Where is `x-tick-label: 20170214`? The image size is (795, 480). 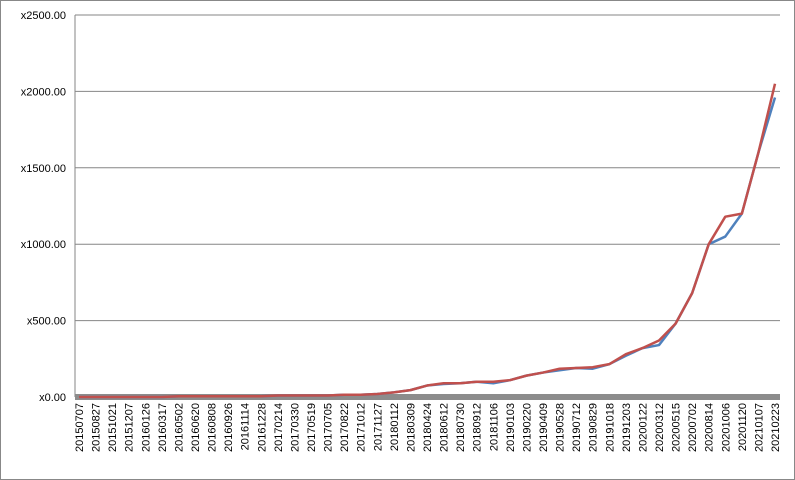 x-tick-label: 20170214 is located at coordinates (279, 427).